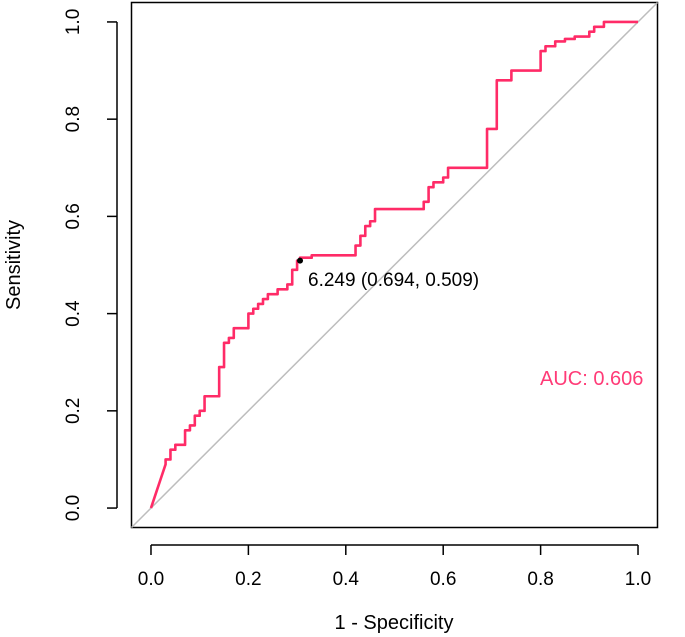 The width and height of the screenshot is (685, 637). What do you see at coordinates (90, 265) in the screenshot?
I see `y-axis: 0.0 0.2 0.4 0.6 0.8 1.0` at bounding box center [90, 265].